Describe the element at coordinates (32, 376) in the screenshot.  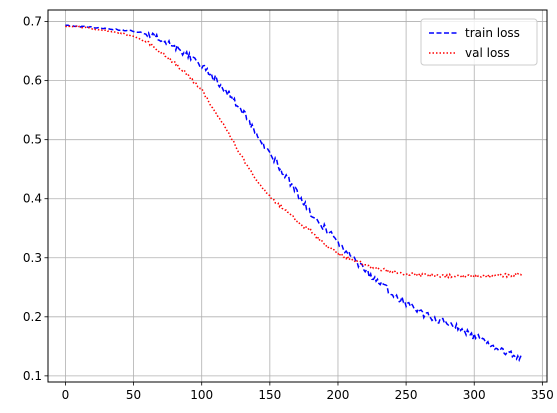
I see `y-tick-label: 0.1` at that location.